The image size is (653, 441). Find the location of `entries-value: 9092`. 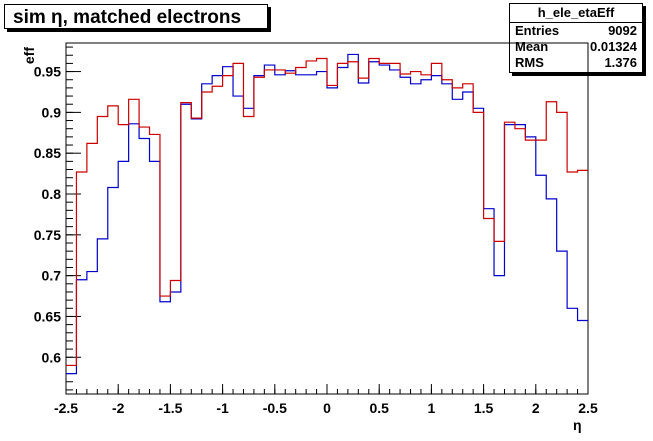

entries-value: 9092 is located at coordinates (622, 30).